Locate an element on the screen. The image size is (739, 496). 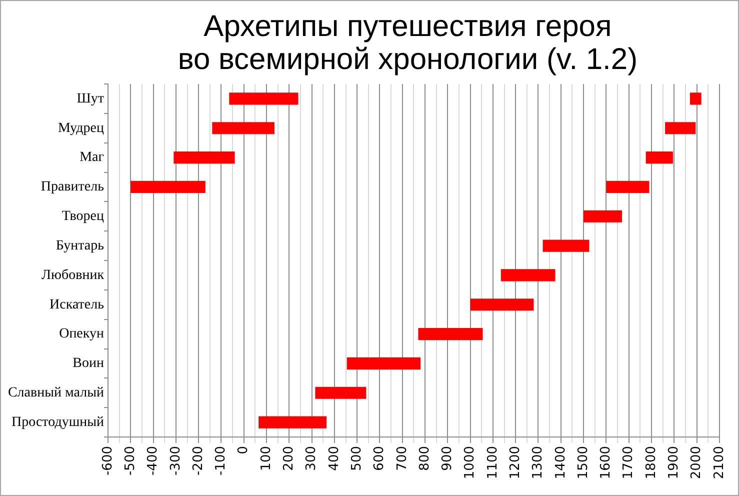
x-tick-label: -500 is located at coordinates (130, 461).